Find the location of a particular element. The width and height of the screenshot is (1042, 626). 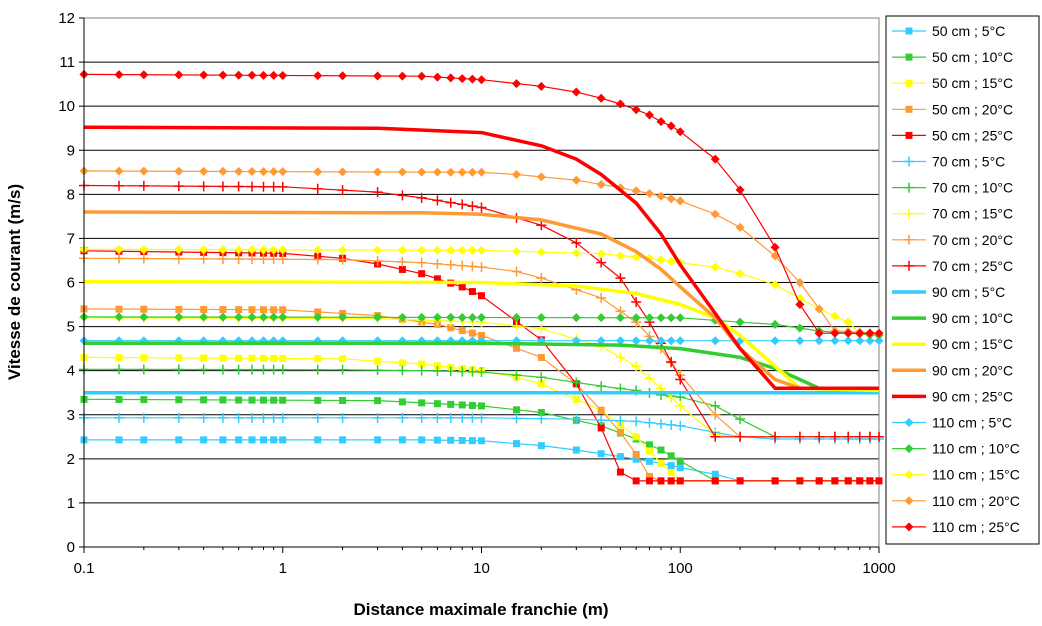

legend-box is located at coordinates (962, 280).